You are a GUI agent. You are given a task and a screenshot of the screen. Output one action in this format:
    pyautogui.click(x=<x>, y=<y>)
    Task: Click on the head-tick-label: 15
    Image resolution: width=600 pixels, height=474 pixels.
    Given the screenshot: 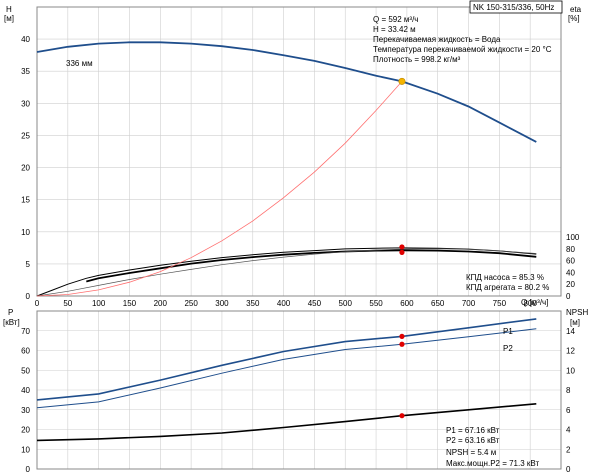 What is the action you would take?
    pyautogui.click(x=25, y=200)
    